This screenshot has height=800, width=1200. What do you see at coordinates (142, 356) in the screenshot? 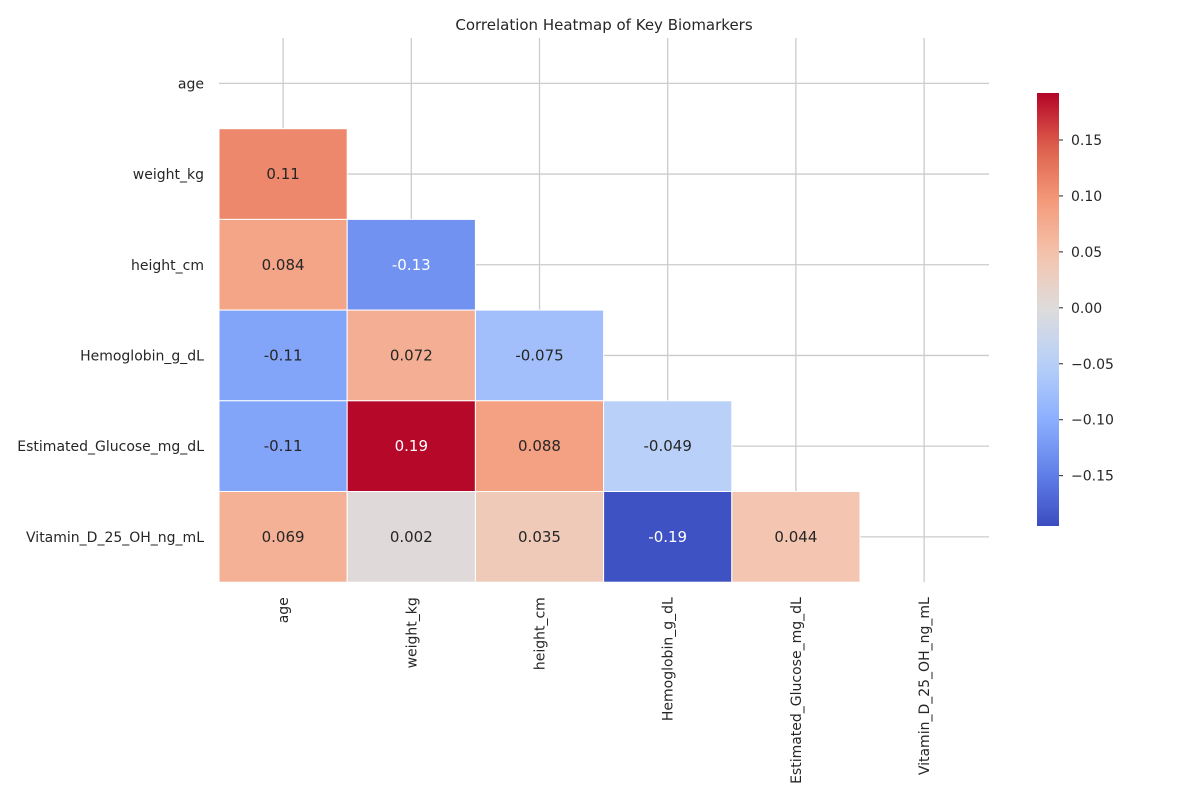
I see `row-tick-label: Hemoglobin_g_dL` at bounding box center [142, 356].